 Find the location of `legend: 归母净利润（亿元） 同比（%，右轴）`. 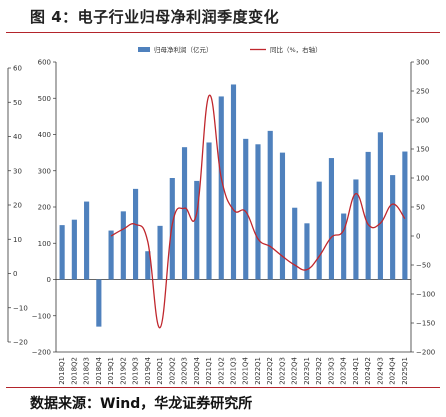

legend: 归母净利润（亿元） 同比（%，右轴） is located at coordinates (230, 49).